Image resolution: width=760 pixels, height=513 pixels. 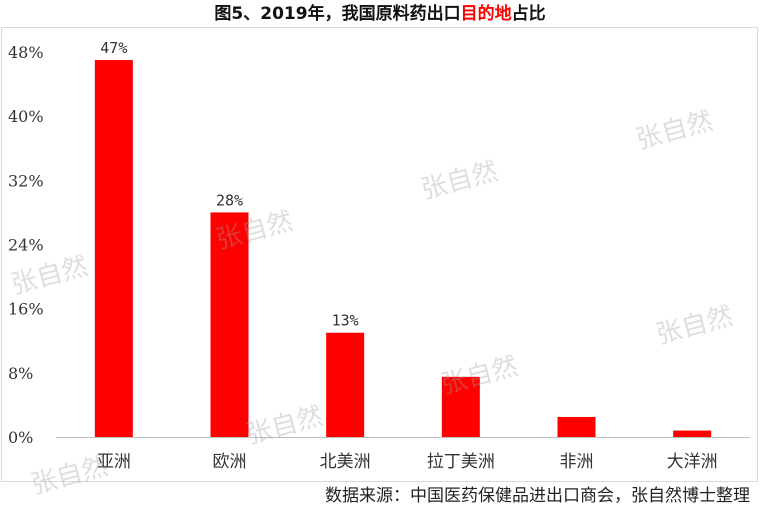 What do you see at coordinates (528, 14) in the screenshot?
I see `title-suffix: 占比` at bounding box center [528, 14].